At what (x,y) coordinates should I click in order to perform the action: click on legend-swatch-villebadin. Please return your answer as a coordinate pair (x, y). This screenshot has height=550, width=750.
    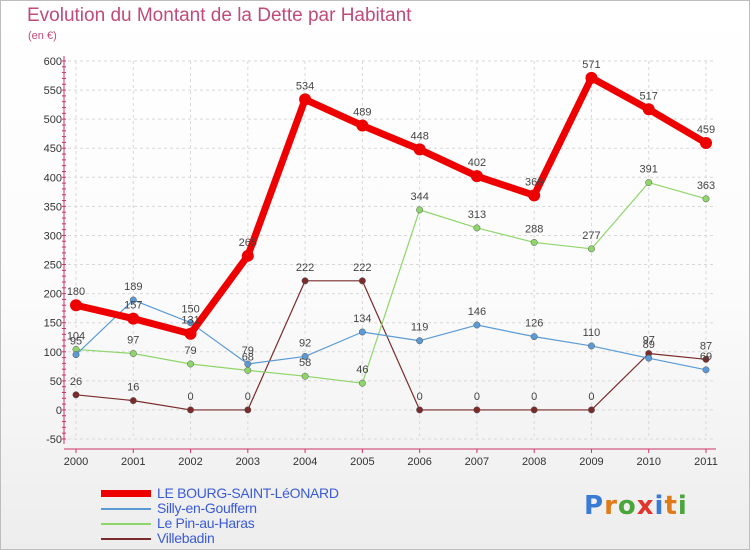
    Looking at the image, I should click on (126, 539).